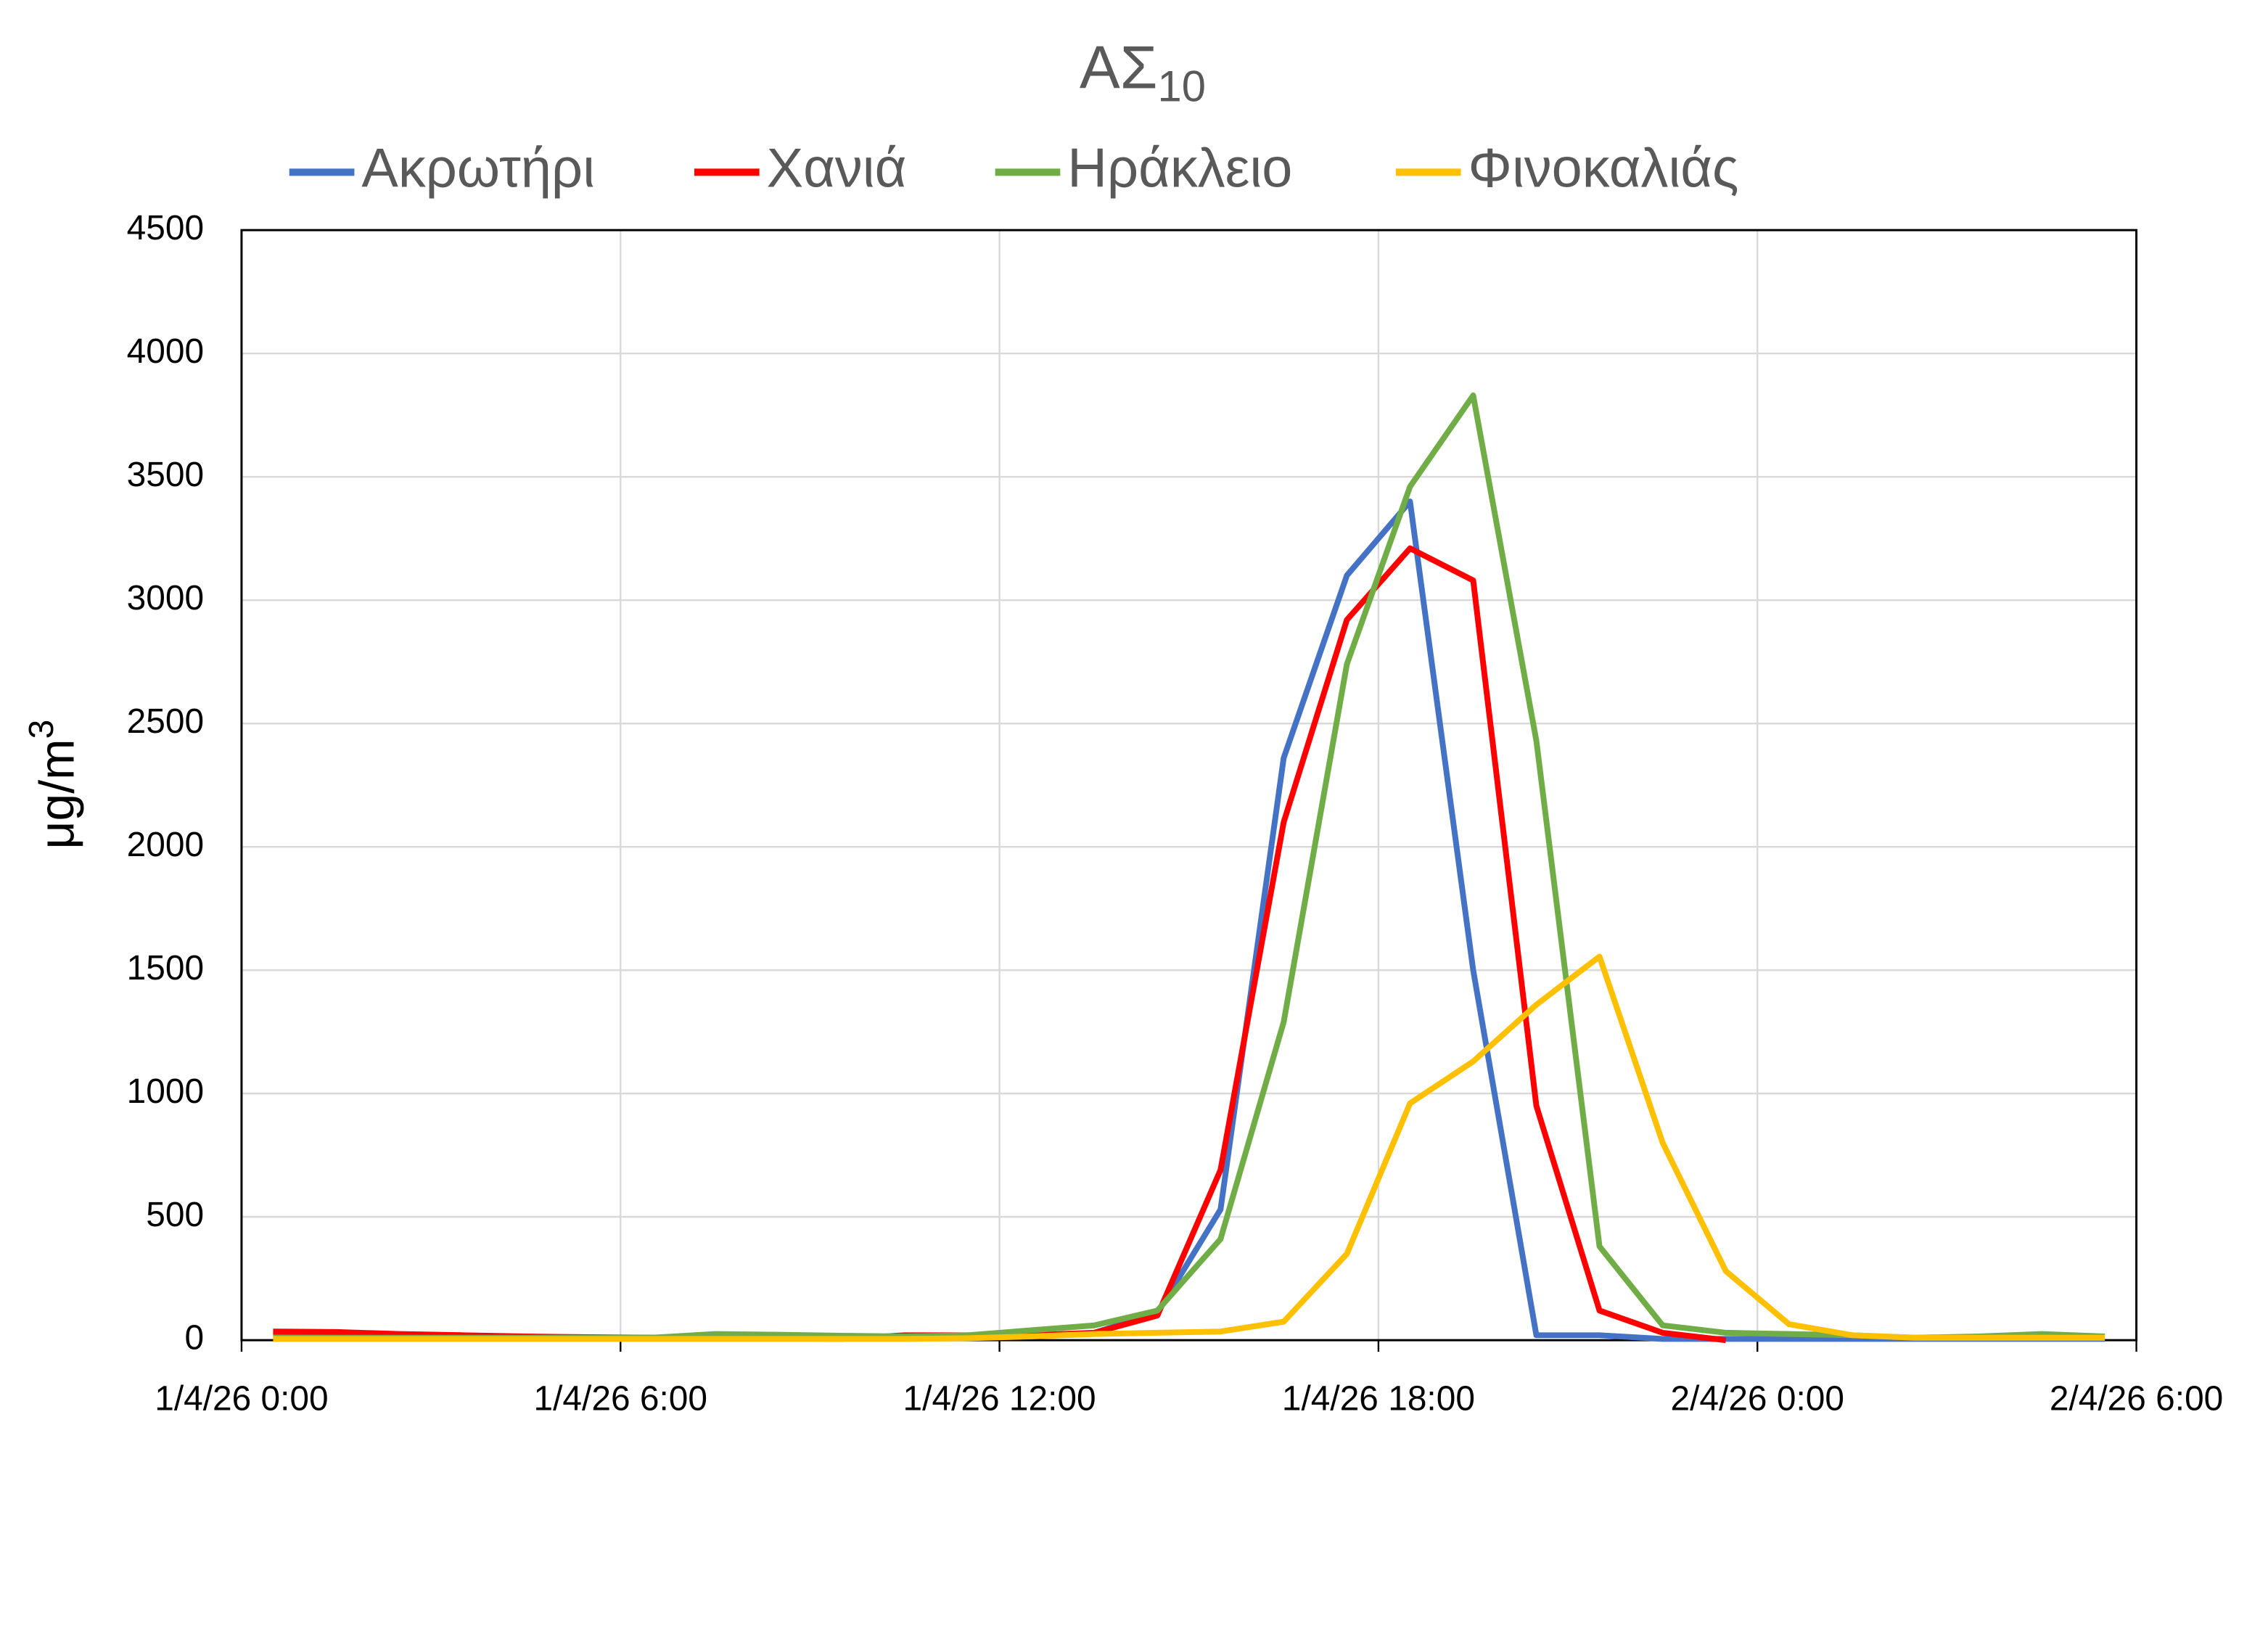  Describe the element at coordinates (41, 729) in the screenshot. I see `ylabel-superscript: 3` at that location.